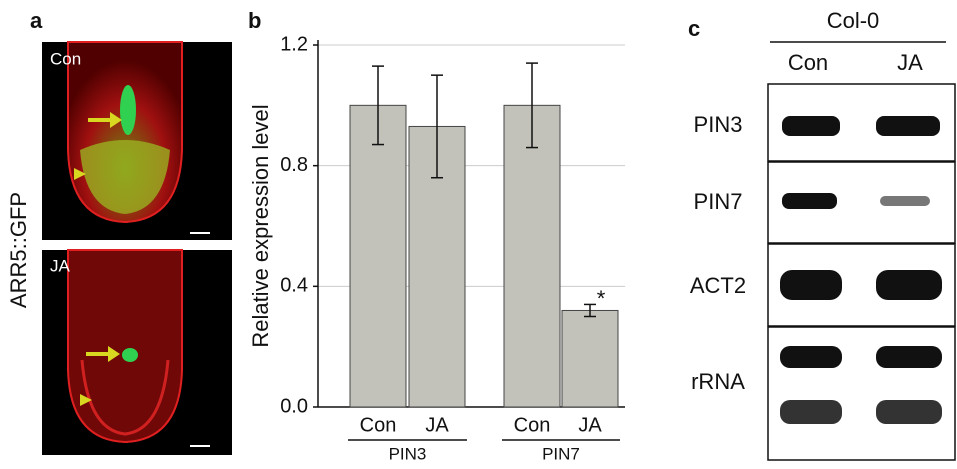 Image resolution: width=957 pixels, height=469 pixels. I want to click on axis-label: Relative expression level, so click(260, 225).